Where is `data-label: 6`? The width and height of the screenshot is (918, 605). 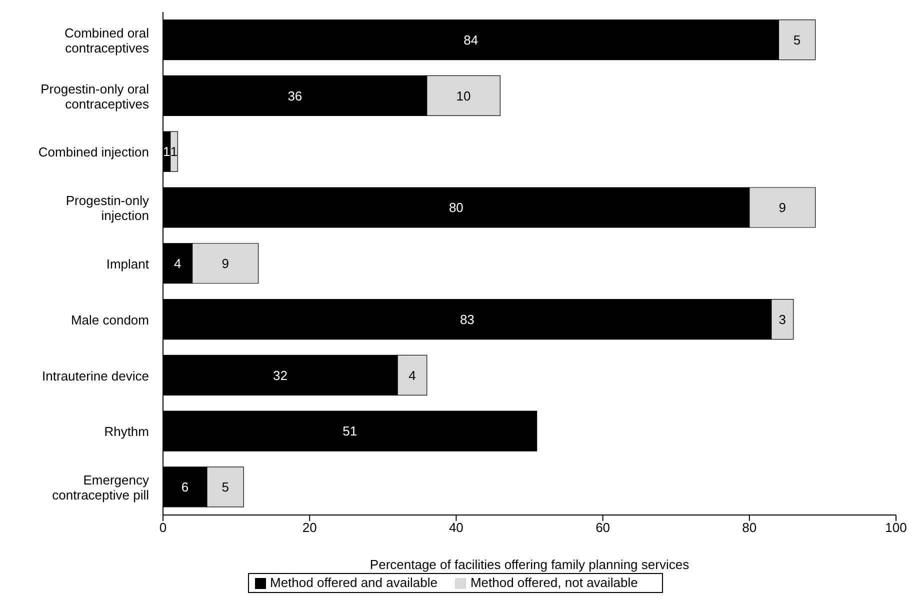 data-label: 6 is located at coordinates (185, 487).